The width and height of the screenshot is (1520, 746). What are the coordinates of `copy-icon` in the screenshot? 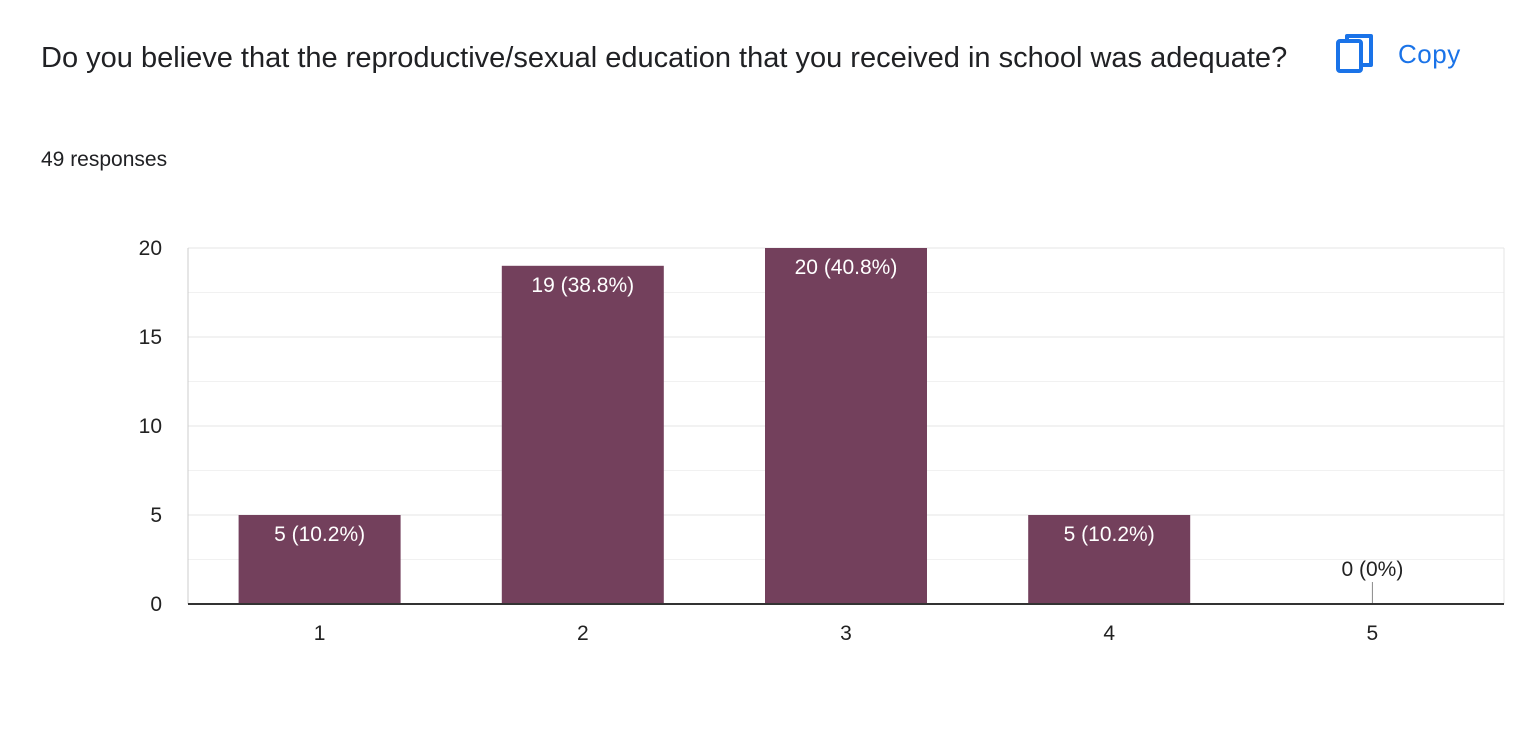 It's located at (1354, 53).